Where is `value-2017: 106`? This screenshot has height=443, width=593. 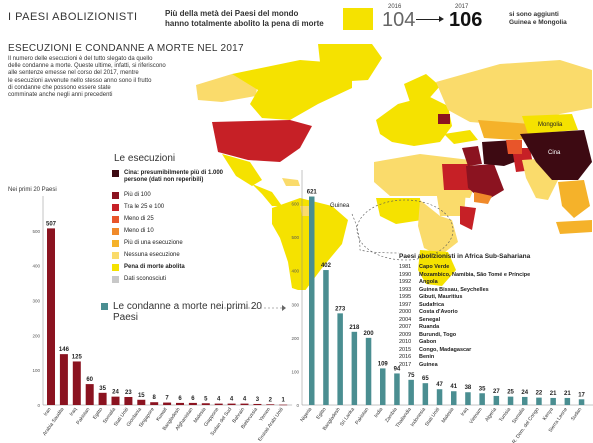 value-2017: 106 is located at coordinates (466, 20).